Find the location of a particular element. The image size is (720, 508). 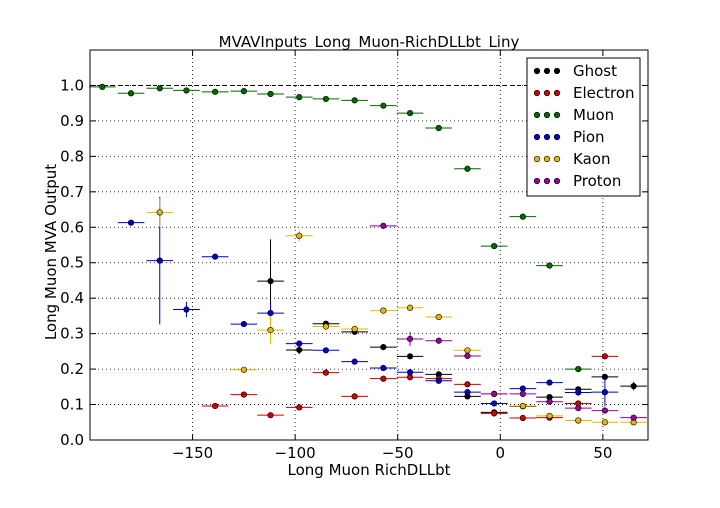

legend-box is located at coordinates (583, 127).